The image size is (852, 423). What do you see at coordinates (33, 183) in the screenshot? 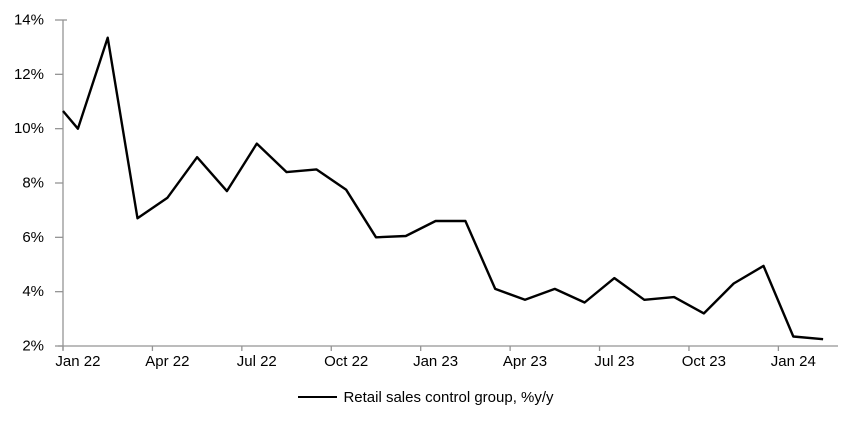
I see `y-tick-label: 8%` at bounding box center [33, 183].